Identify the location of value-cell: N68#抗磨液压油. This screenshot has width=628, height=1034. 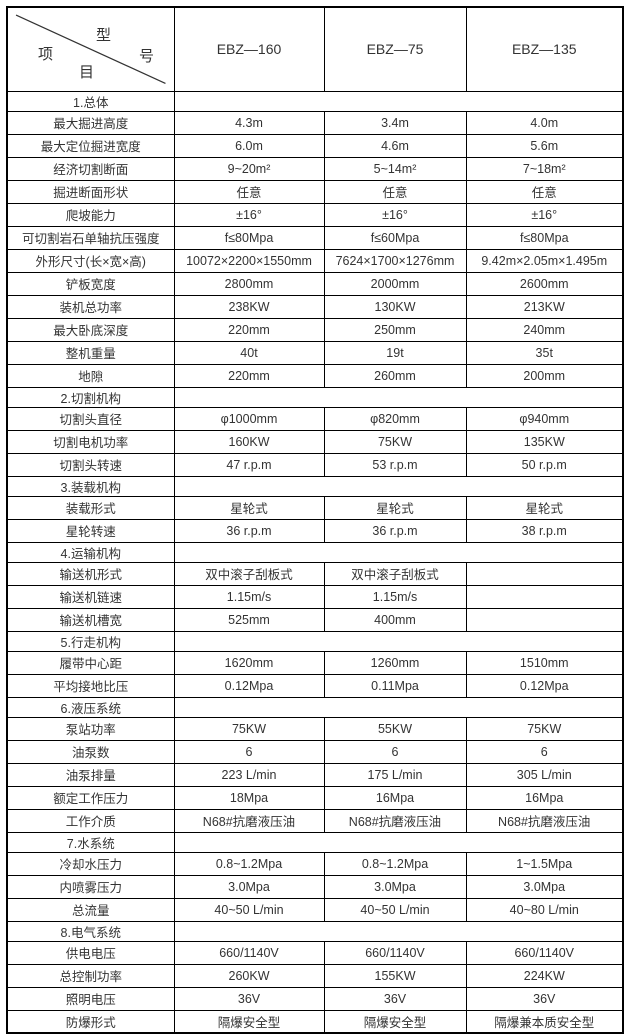
(249, 820).